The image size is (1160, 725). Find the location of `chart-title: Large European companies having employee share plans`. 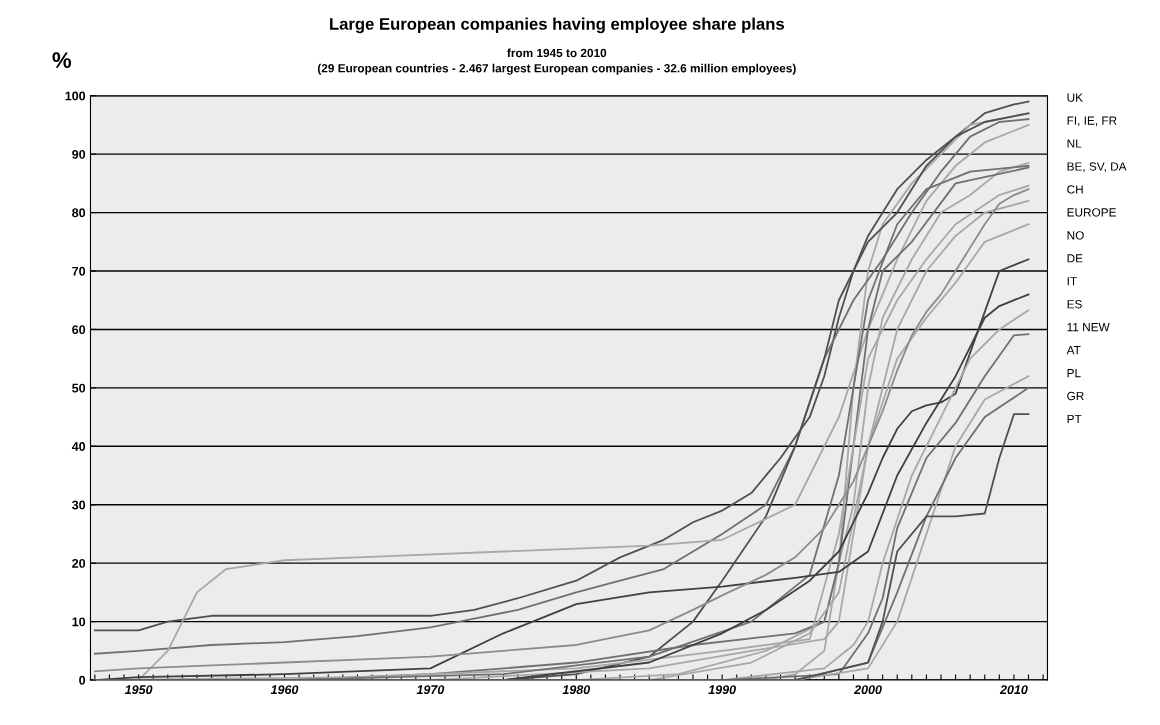

chart-title: Large European companies having employee share plans is located at coordinates (557, 25).